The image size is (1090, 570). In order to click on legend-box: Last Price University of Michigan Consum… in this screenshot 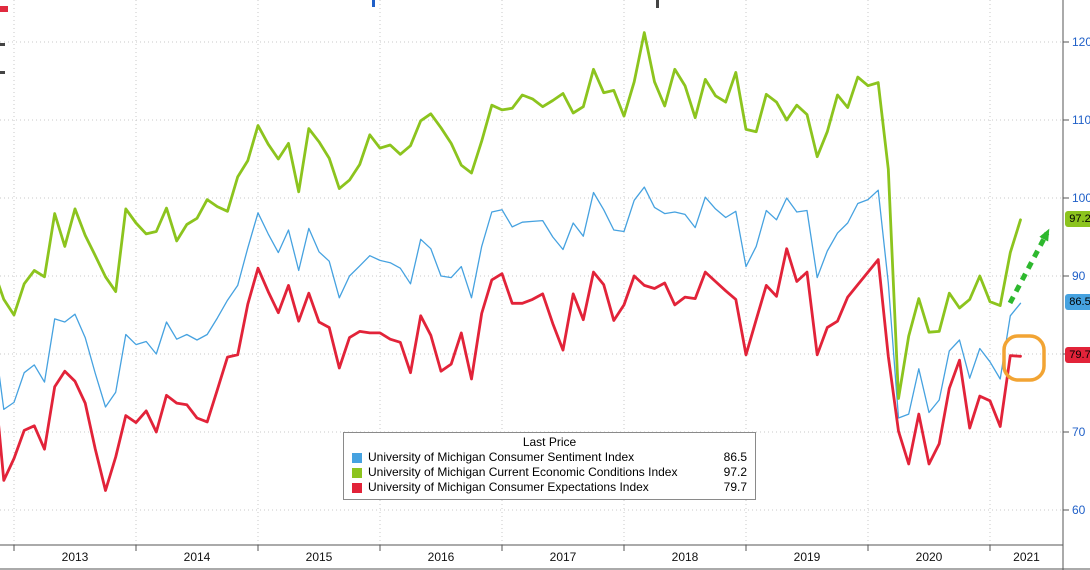, I will do `click(549, 466)`.